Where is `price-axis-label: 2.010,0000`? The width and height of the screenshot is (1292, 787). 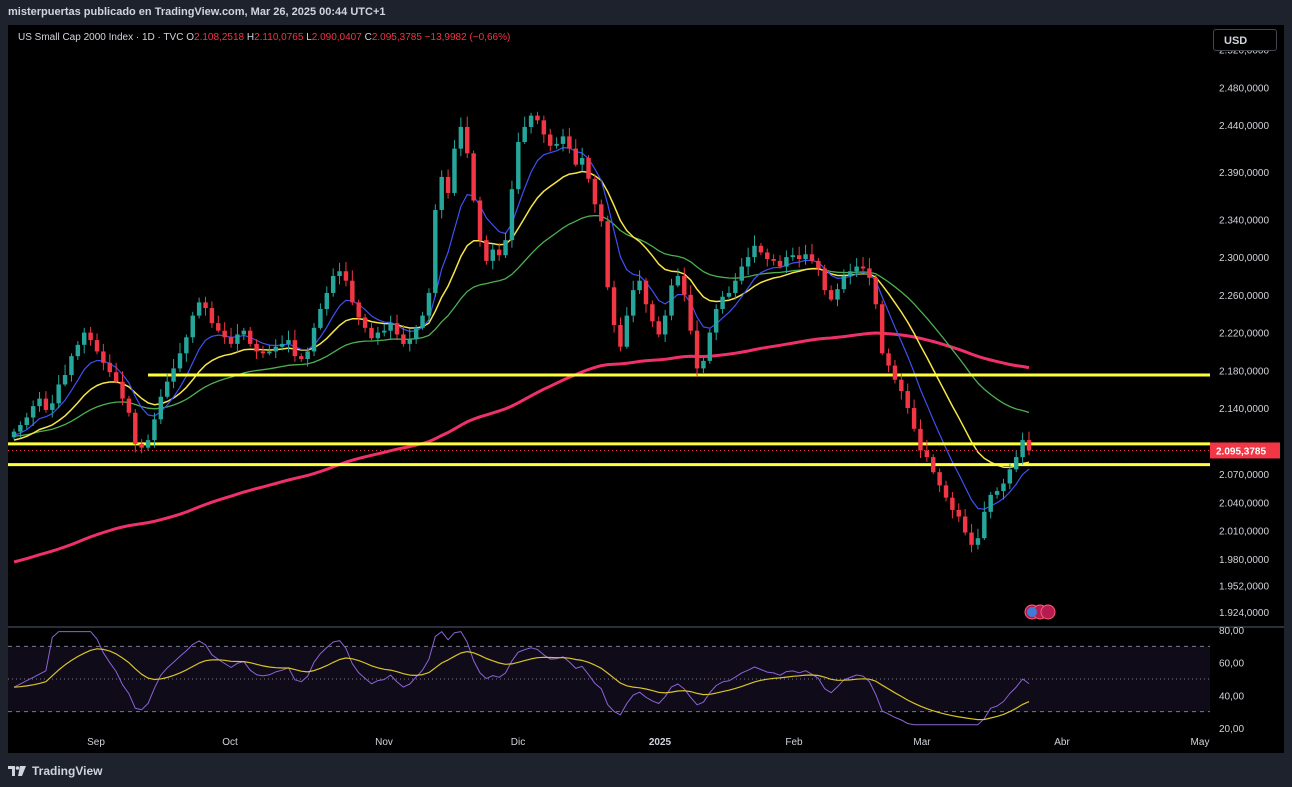
price-axis-label: 2.010,0000 is located at coordinates (1244, 532).